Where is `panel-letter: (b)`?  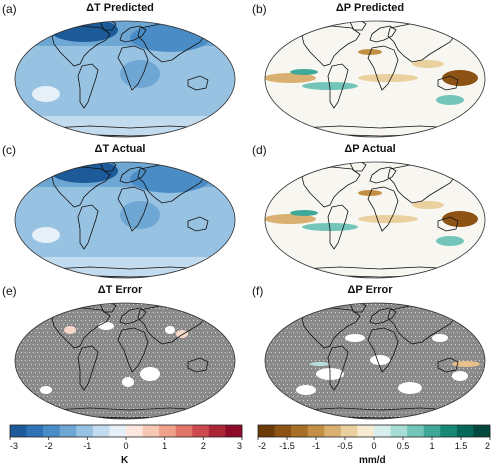
panel-letter: (b) is located at coordinates (259, 9).